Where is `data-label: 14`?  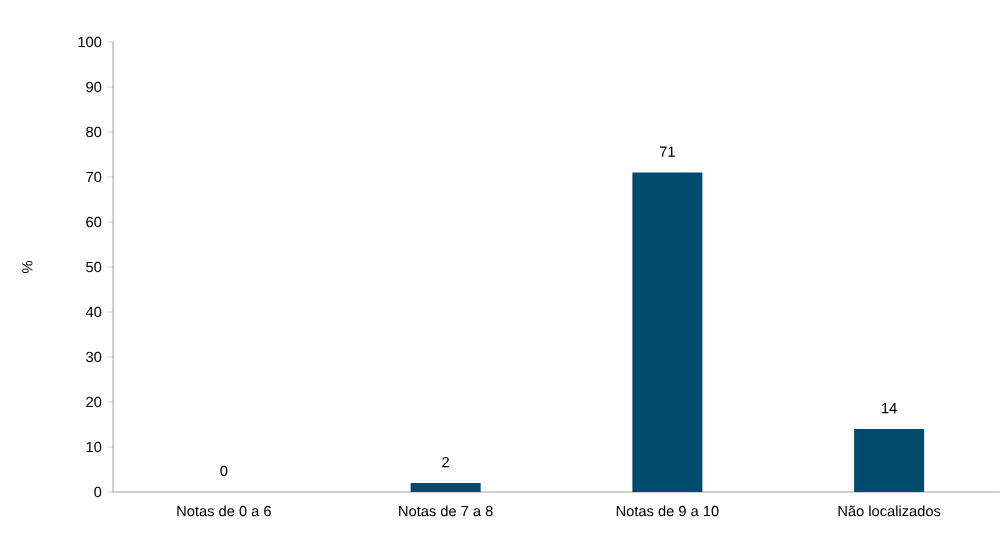 data-label: 14 is located at coordinates (889, 408).